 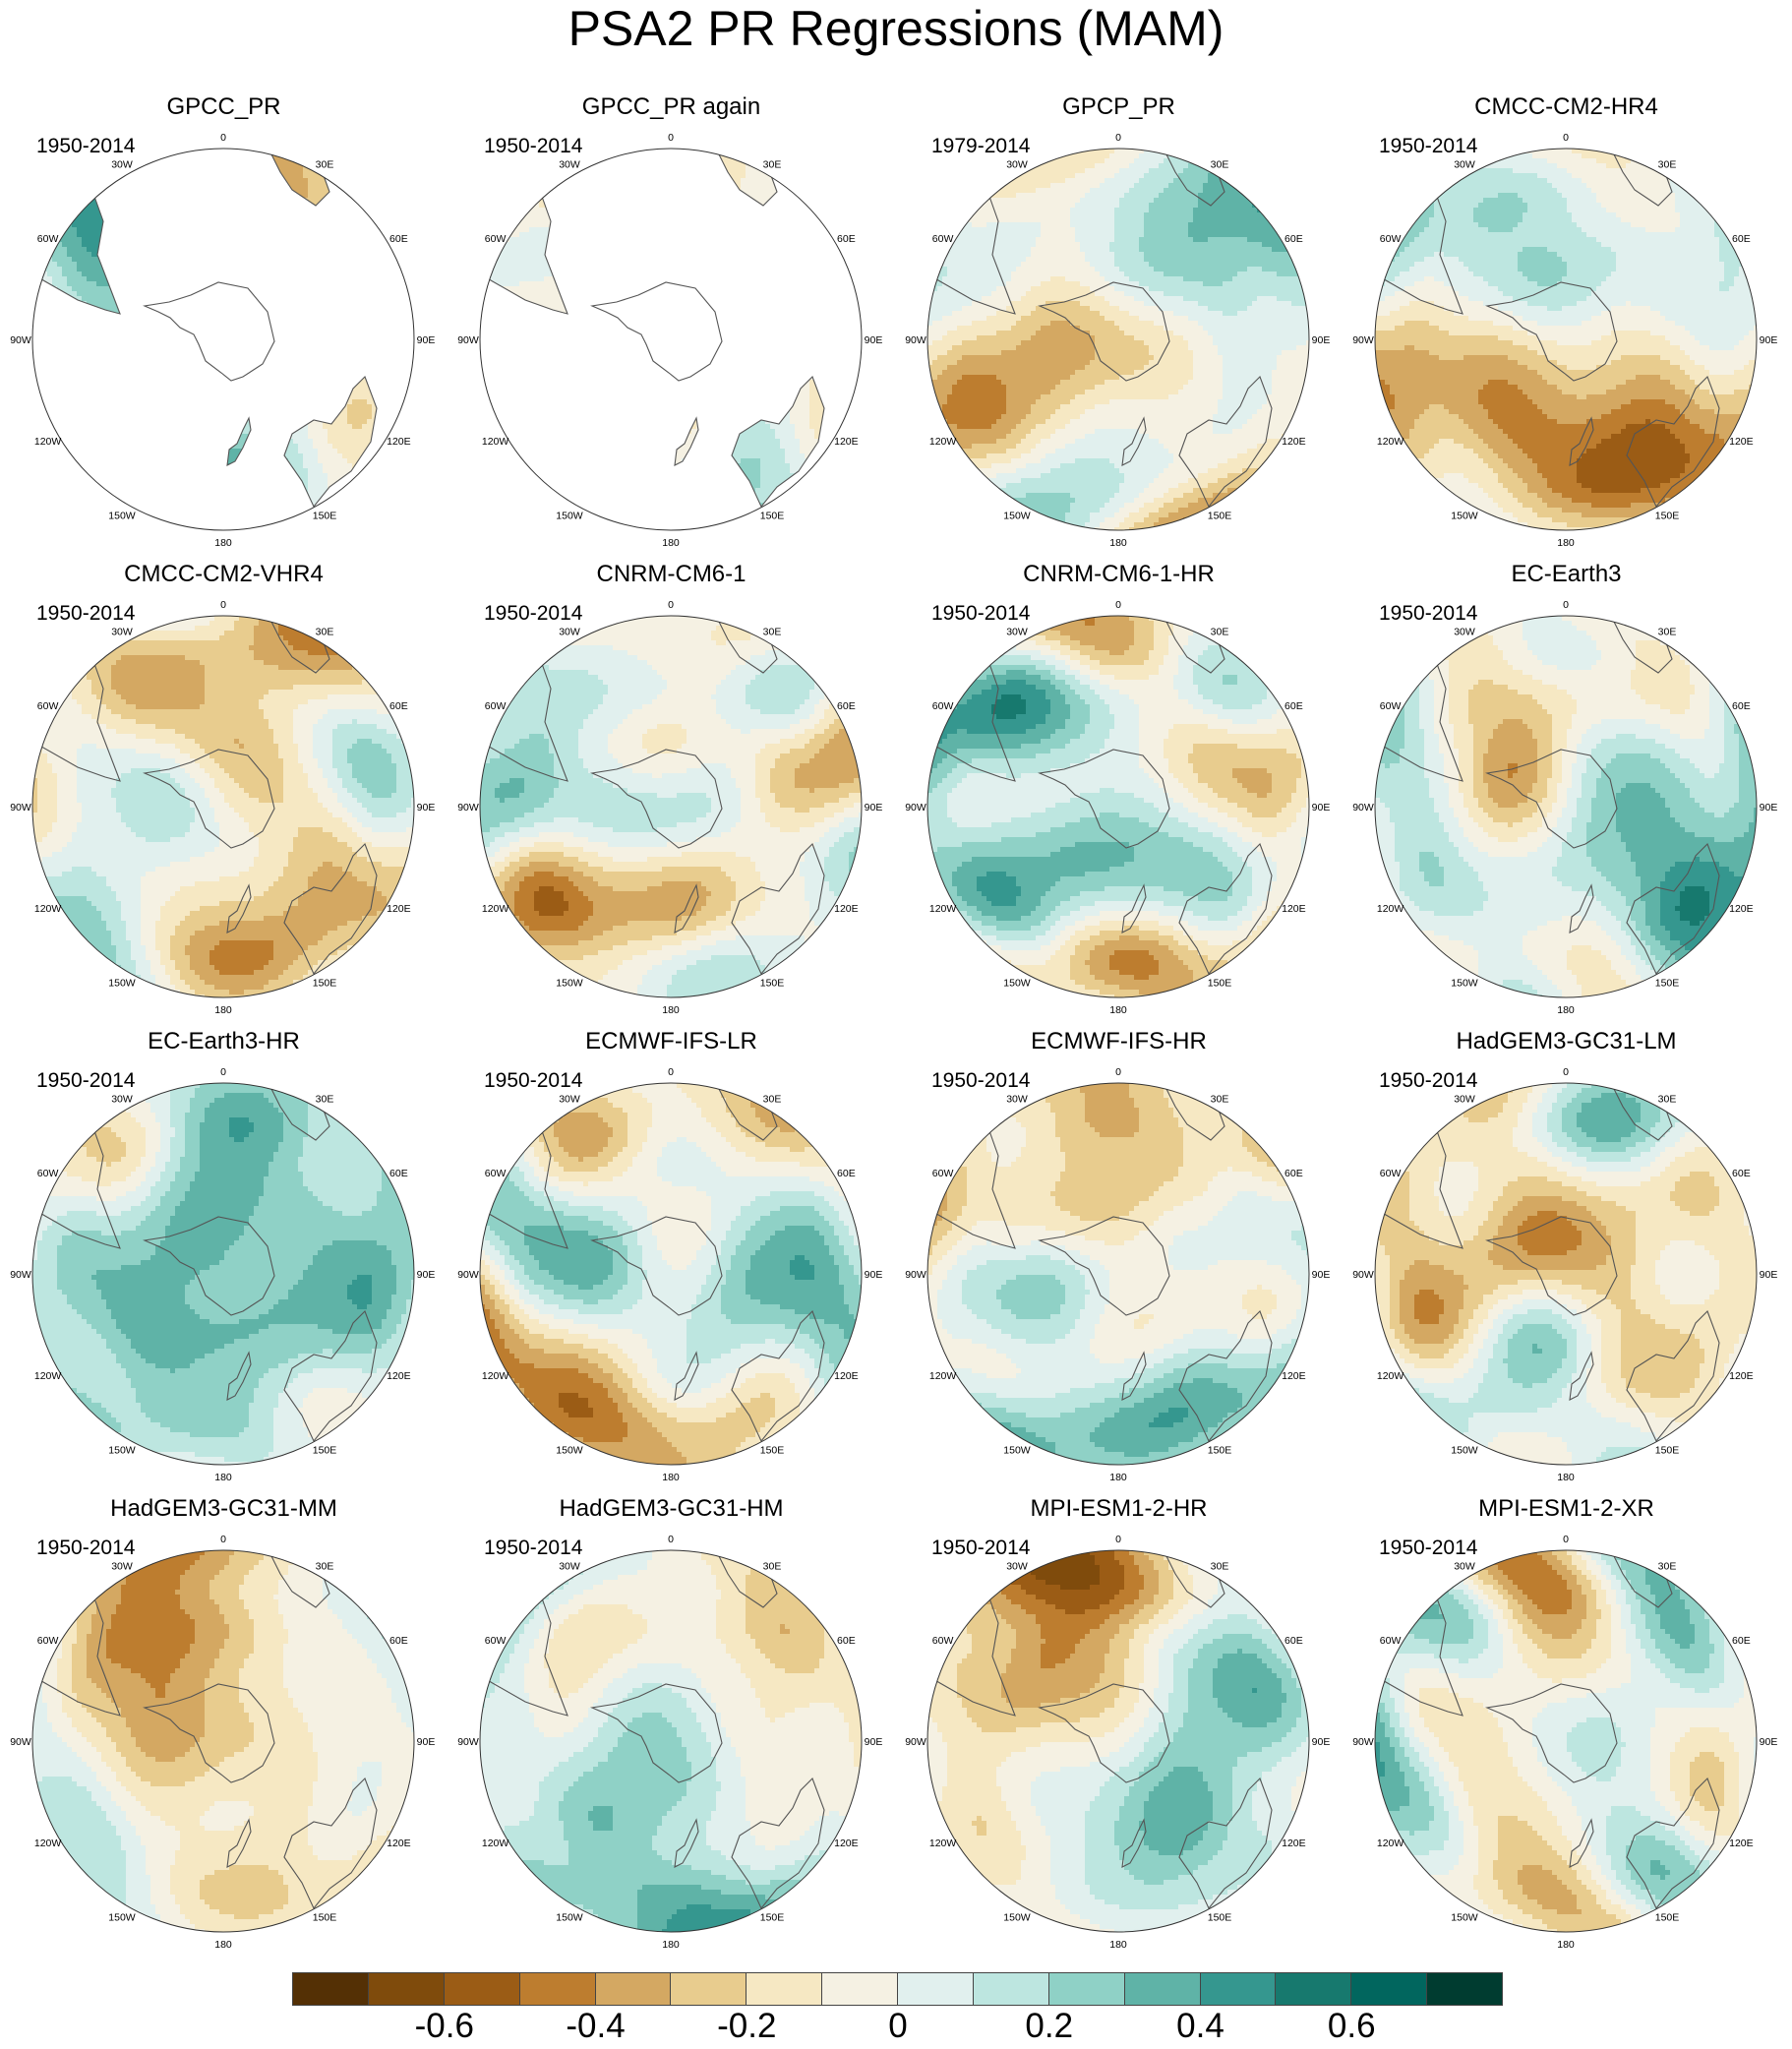 What do you see at coordinates (1119, 1509) in the screenshot?
I see `panel-title: MPI-ESM1-2-HR` at bounding box center [1119, 1509].